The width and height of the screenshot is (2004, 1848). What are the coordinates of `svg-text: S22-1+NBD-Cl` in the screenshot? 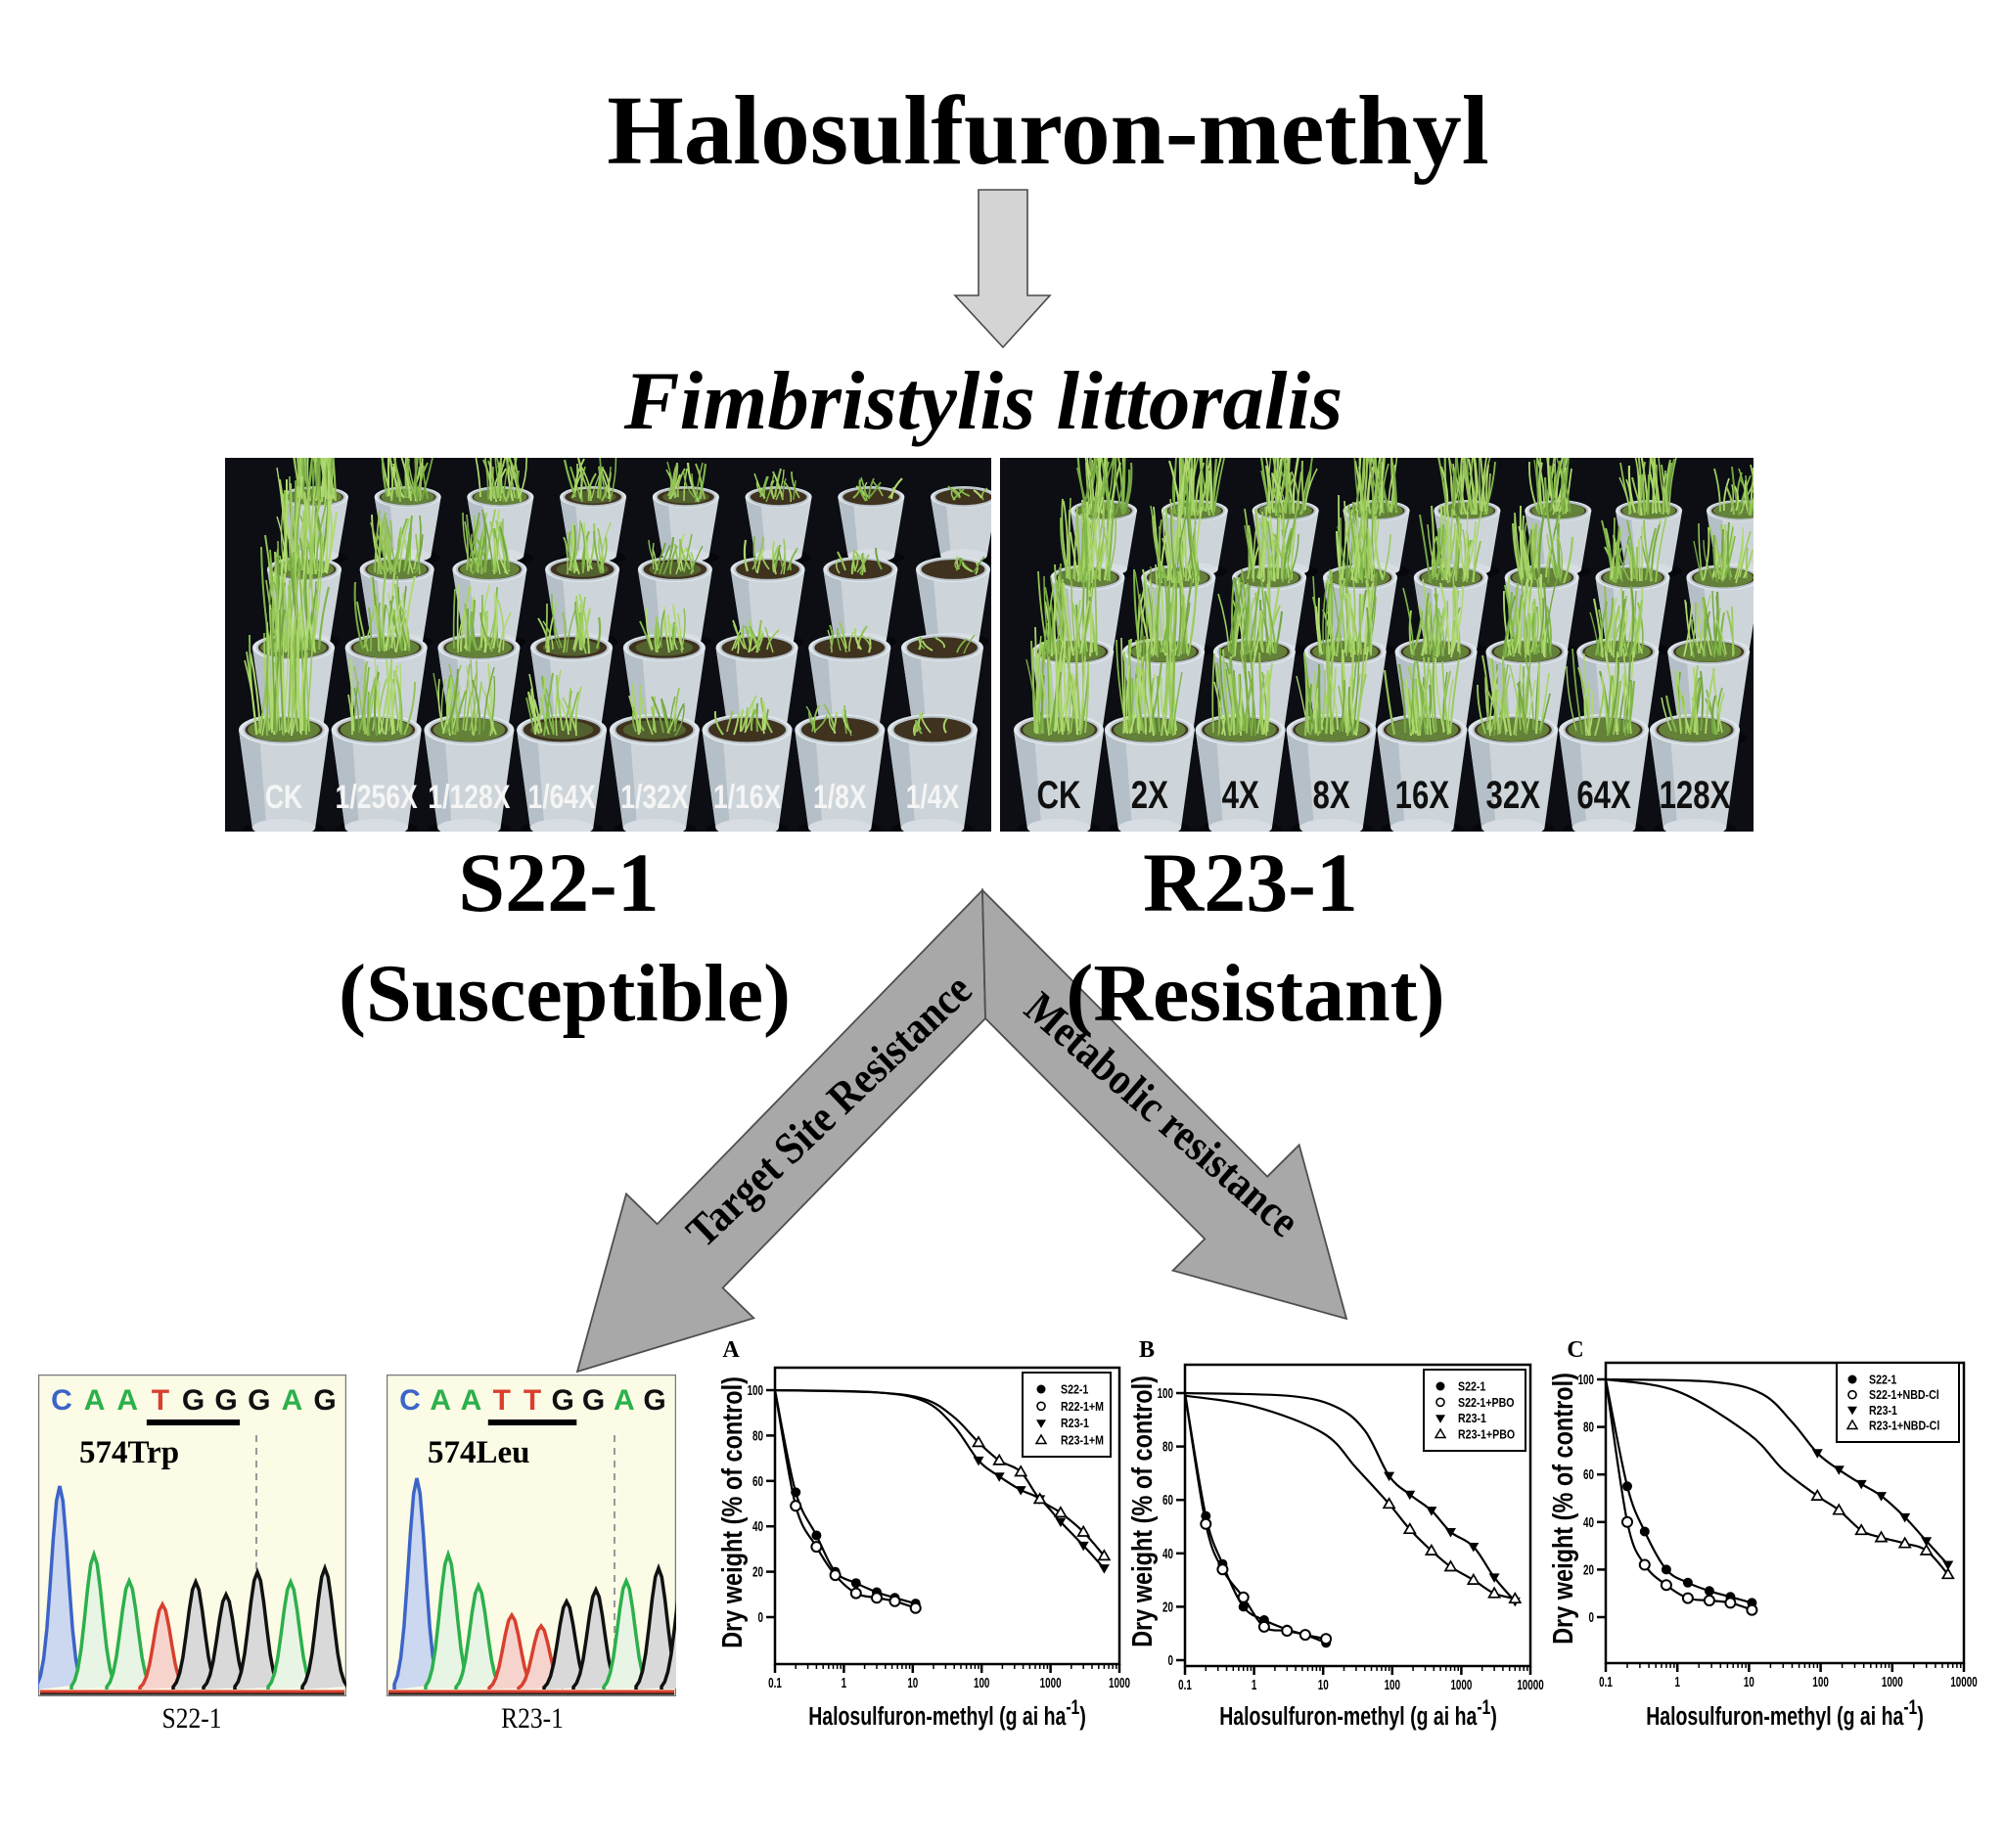 It's located at (1904, 1395).